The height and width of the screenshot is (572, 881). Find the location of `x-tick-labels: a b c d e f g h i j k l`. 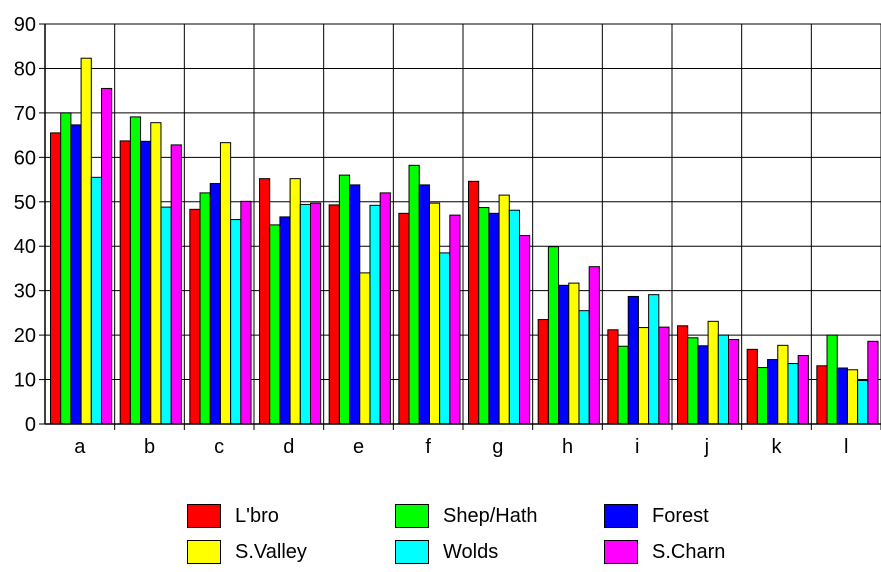

x-tick-labels: a b c d e f g h i j k l is located at coordinates (461, 447).